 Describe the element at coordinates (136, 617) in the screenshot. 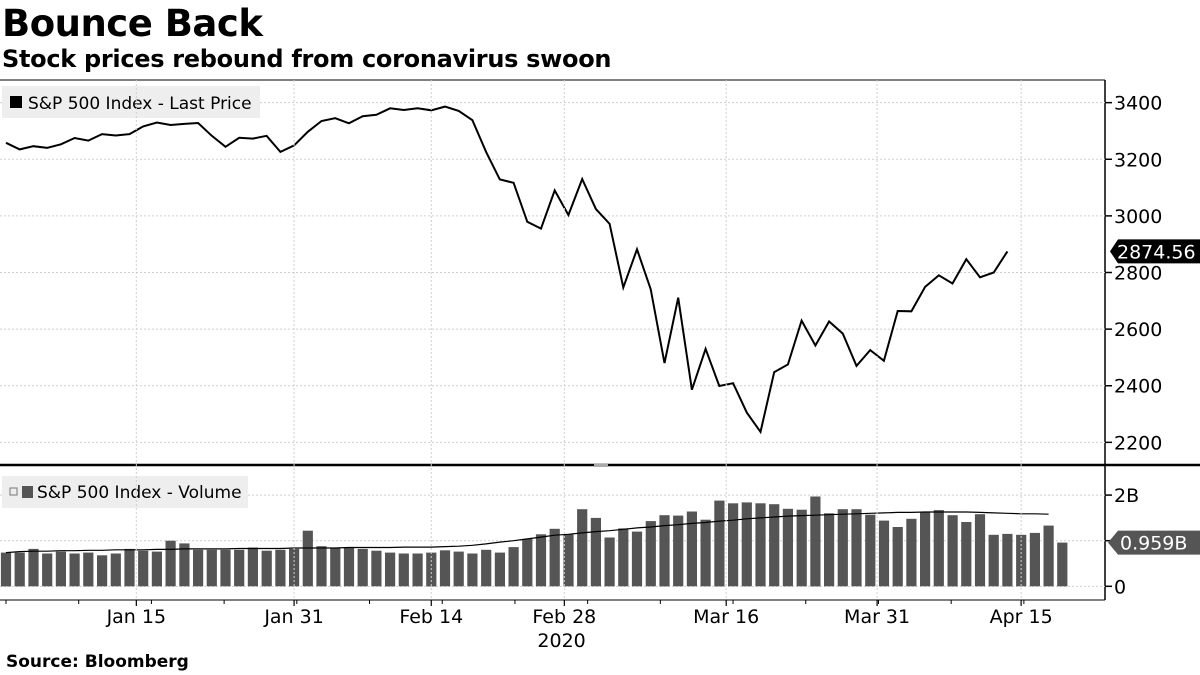

I see `x-tick-label: Jan 15` at that location.